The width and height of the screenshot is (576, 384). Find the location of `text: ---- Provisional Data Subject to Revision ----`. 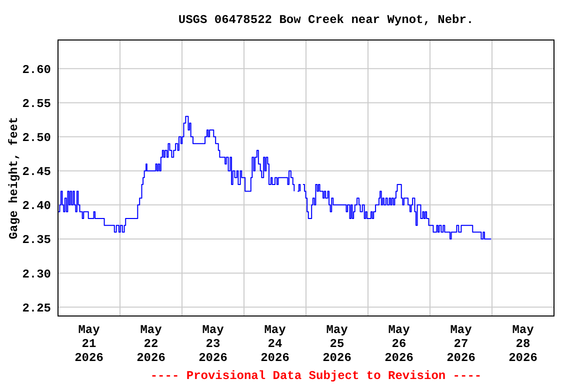

text: ---- Provisional Data Subject to Revision ---- is located at coordinates (316, 376).